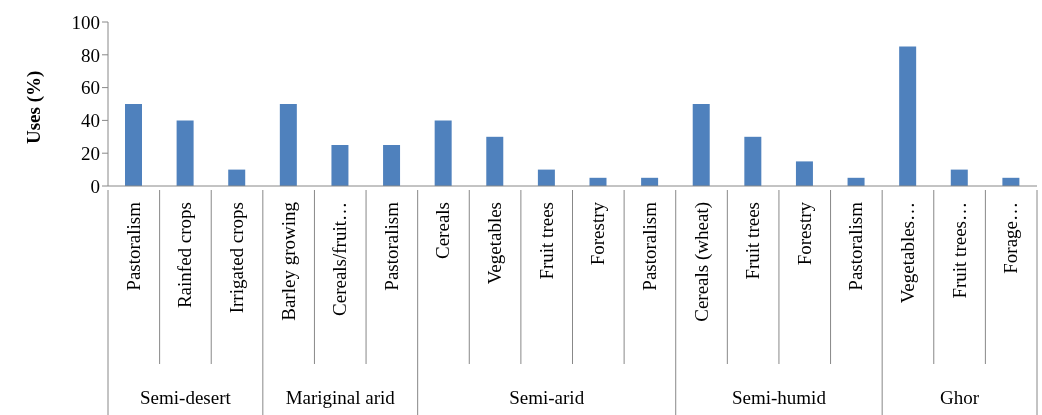  Describe the element at coordinates (960, 397) in the screenshot. I see `text: Ghor` at that location.